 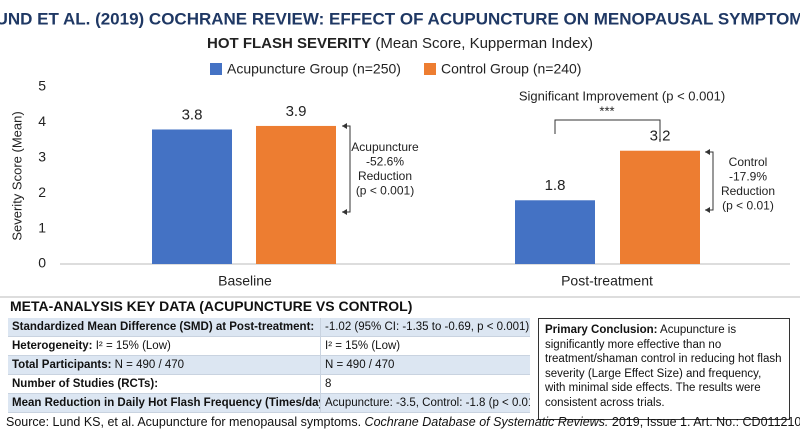 What do you see at coordinates (42, 157) in the screenshot?
I see `y-tick-label: 3` at bounding box center [42, 157].